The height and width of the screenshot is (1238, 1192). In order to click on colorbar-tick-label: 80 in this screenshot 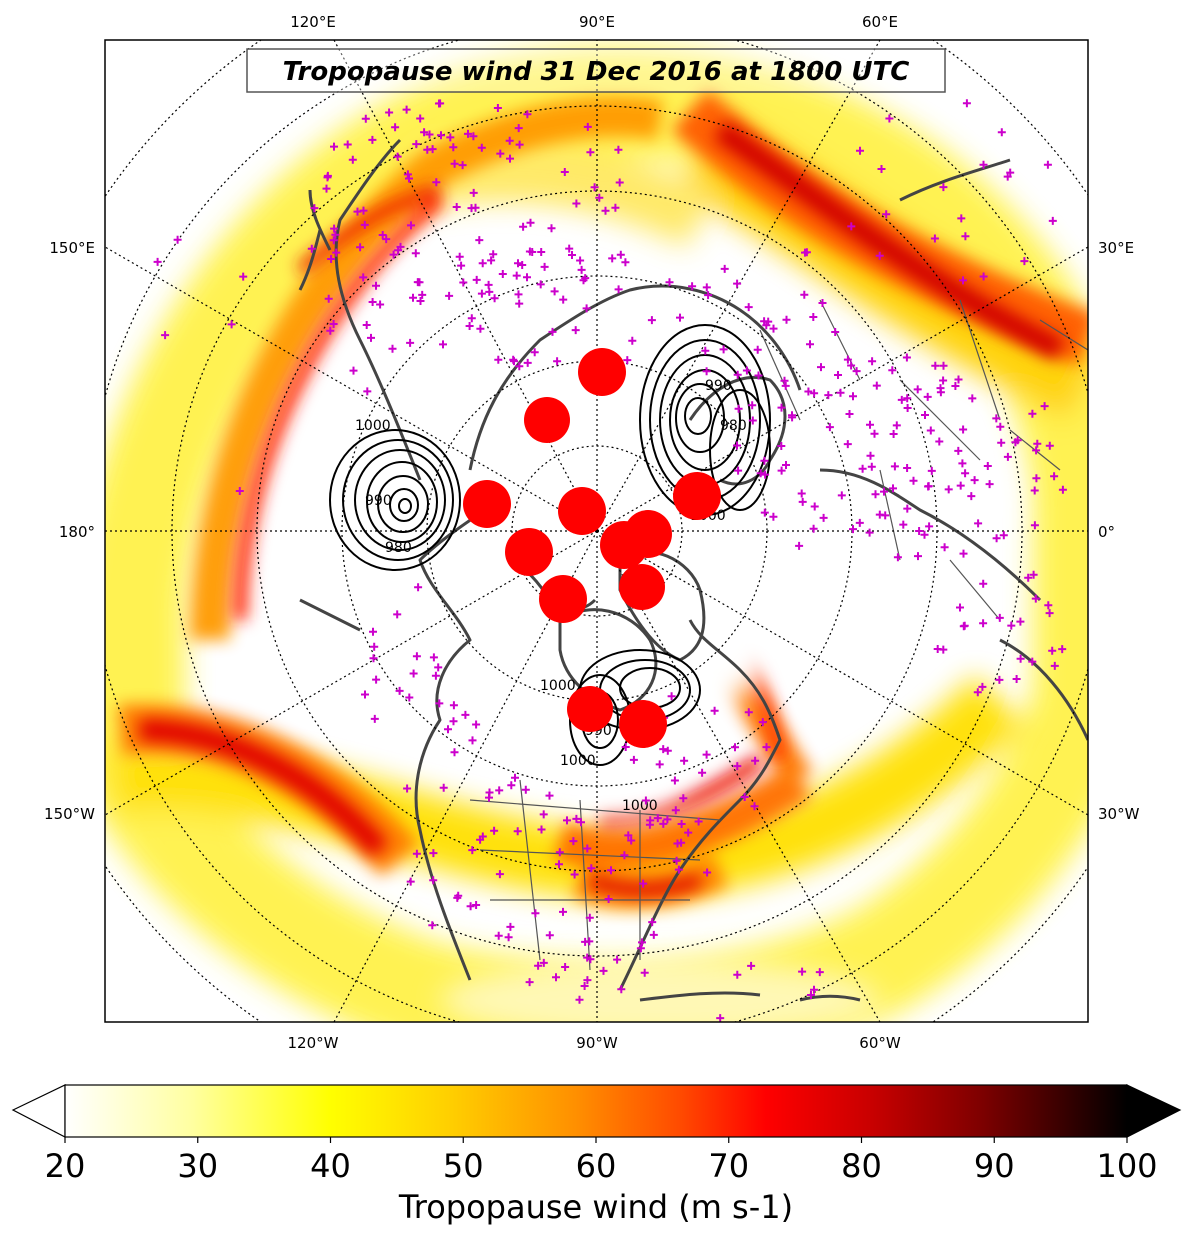, I will do `click(861, 1166)`.